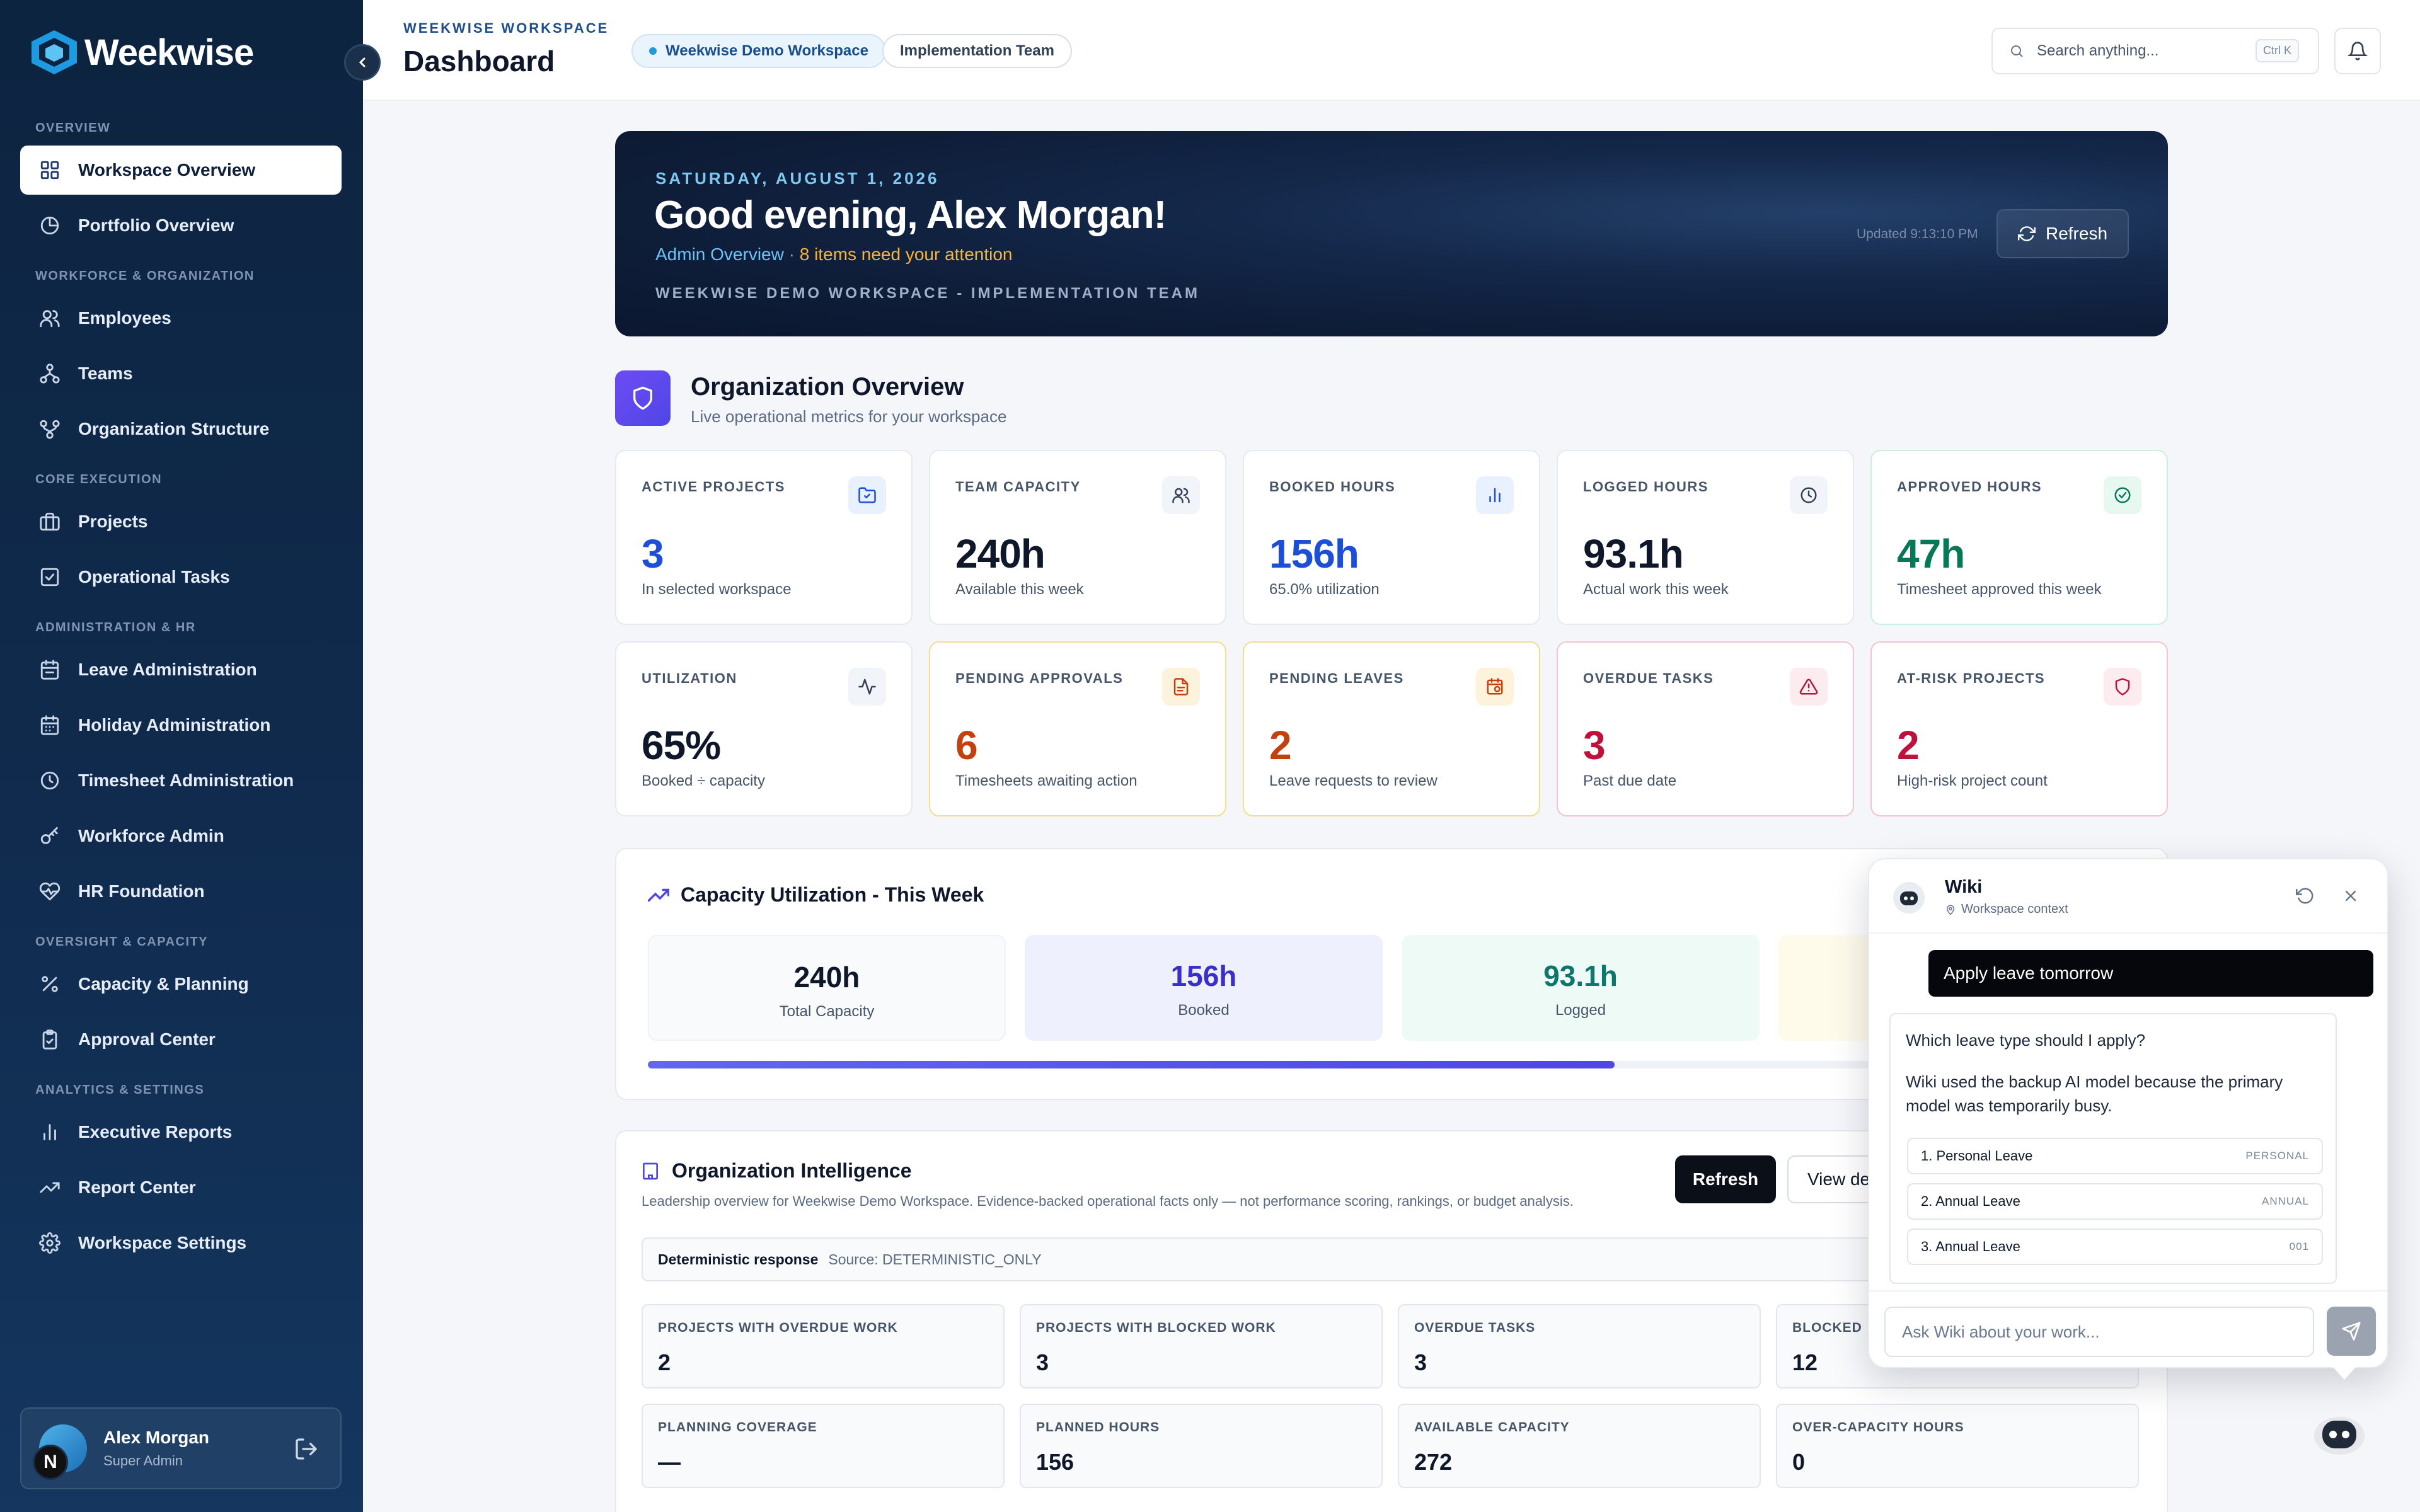 This screenshot has height=1512, width=2420. I want to click on team-chip: Implementation Team, so click(977, 51).